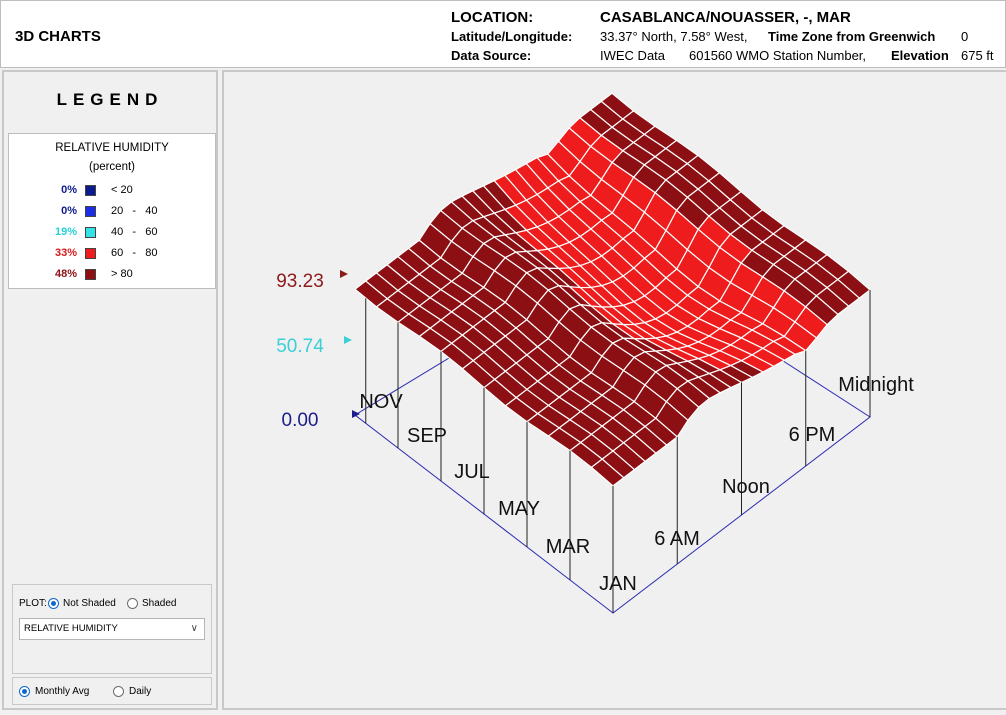  Describe the element at coordinates (112, 167) in the screenshot. I see `legend-unit: (percent)` at that location.